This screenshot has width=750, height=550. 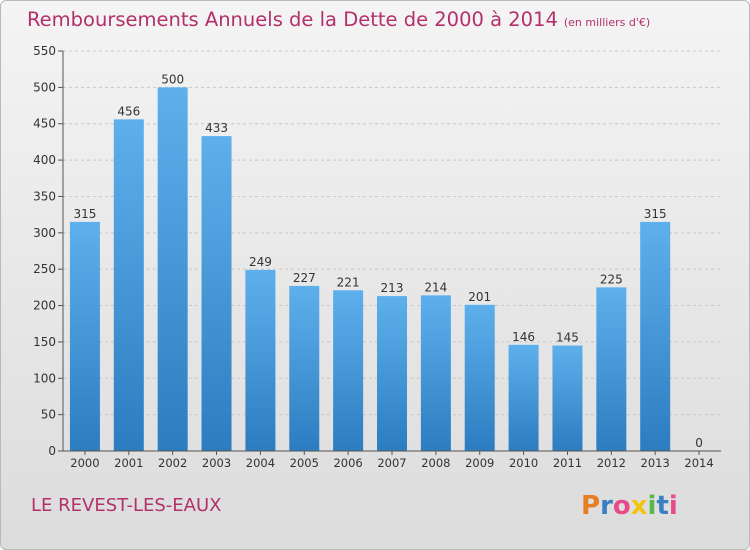 I want to click on data-label: 201, so click(x=479, y=297).